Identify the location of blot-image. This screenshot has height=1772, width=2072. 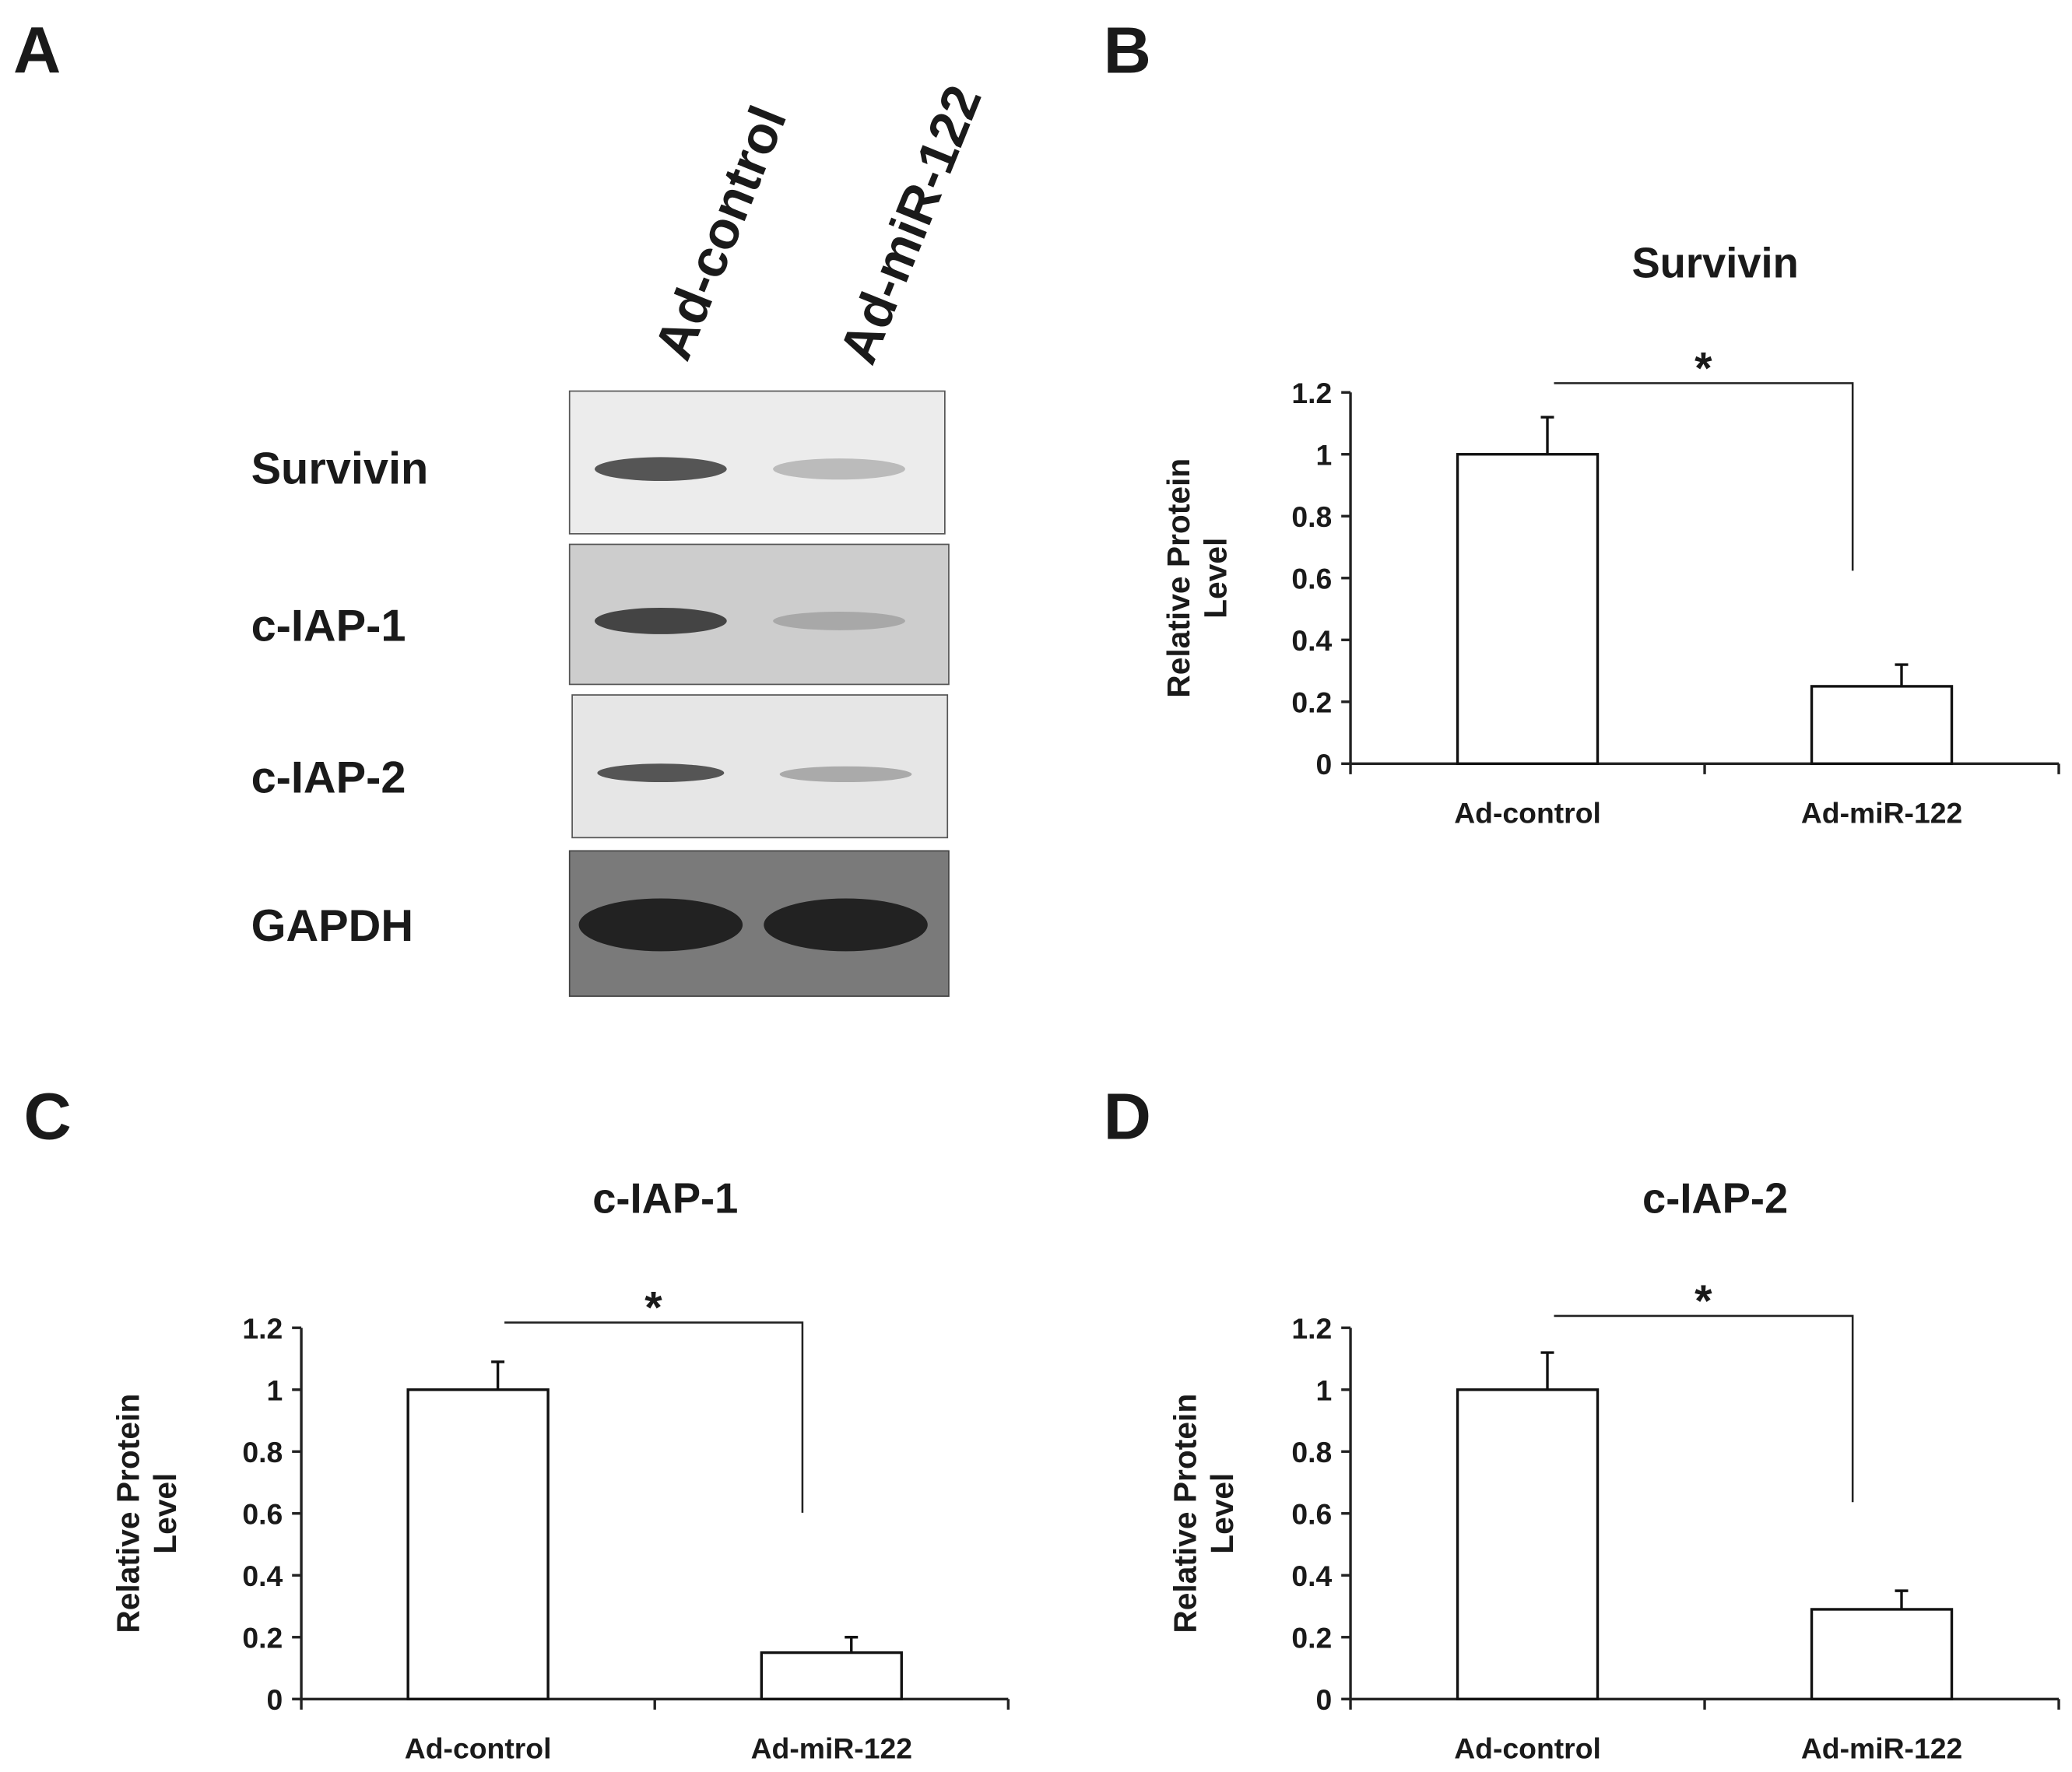
(759, 693).